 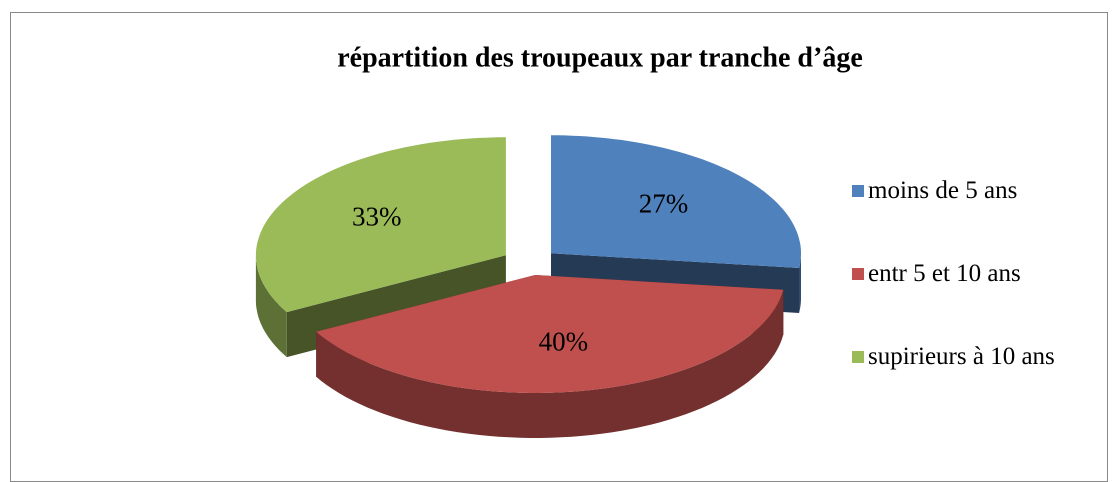 I want to click on data-label: 27%, so click(x=664, y=204).